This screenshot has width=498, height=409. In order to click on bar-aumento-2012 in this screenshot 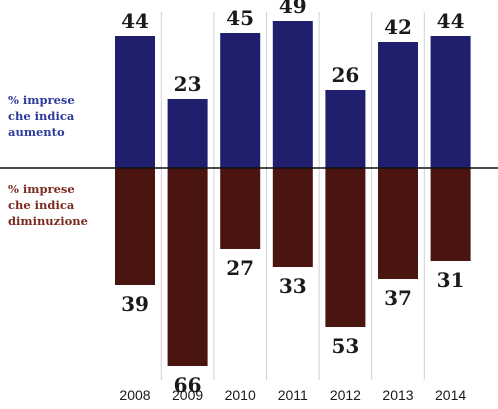, I will do `click(345, 129)`.